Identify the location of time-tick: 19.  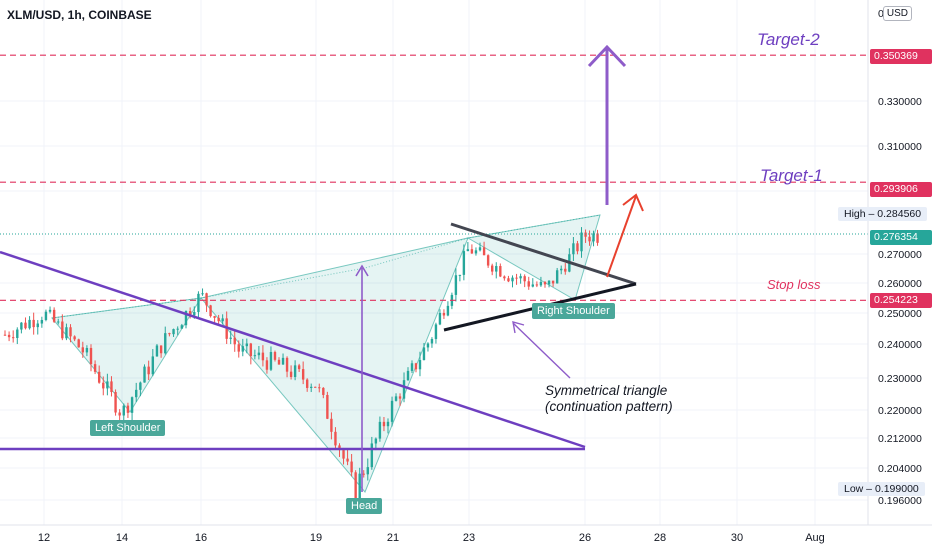
(316, 538).